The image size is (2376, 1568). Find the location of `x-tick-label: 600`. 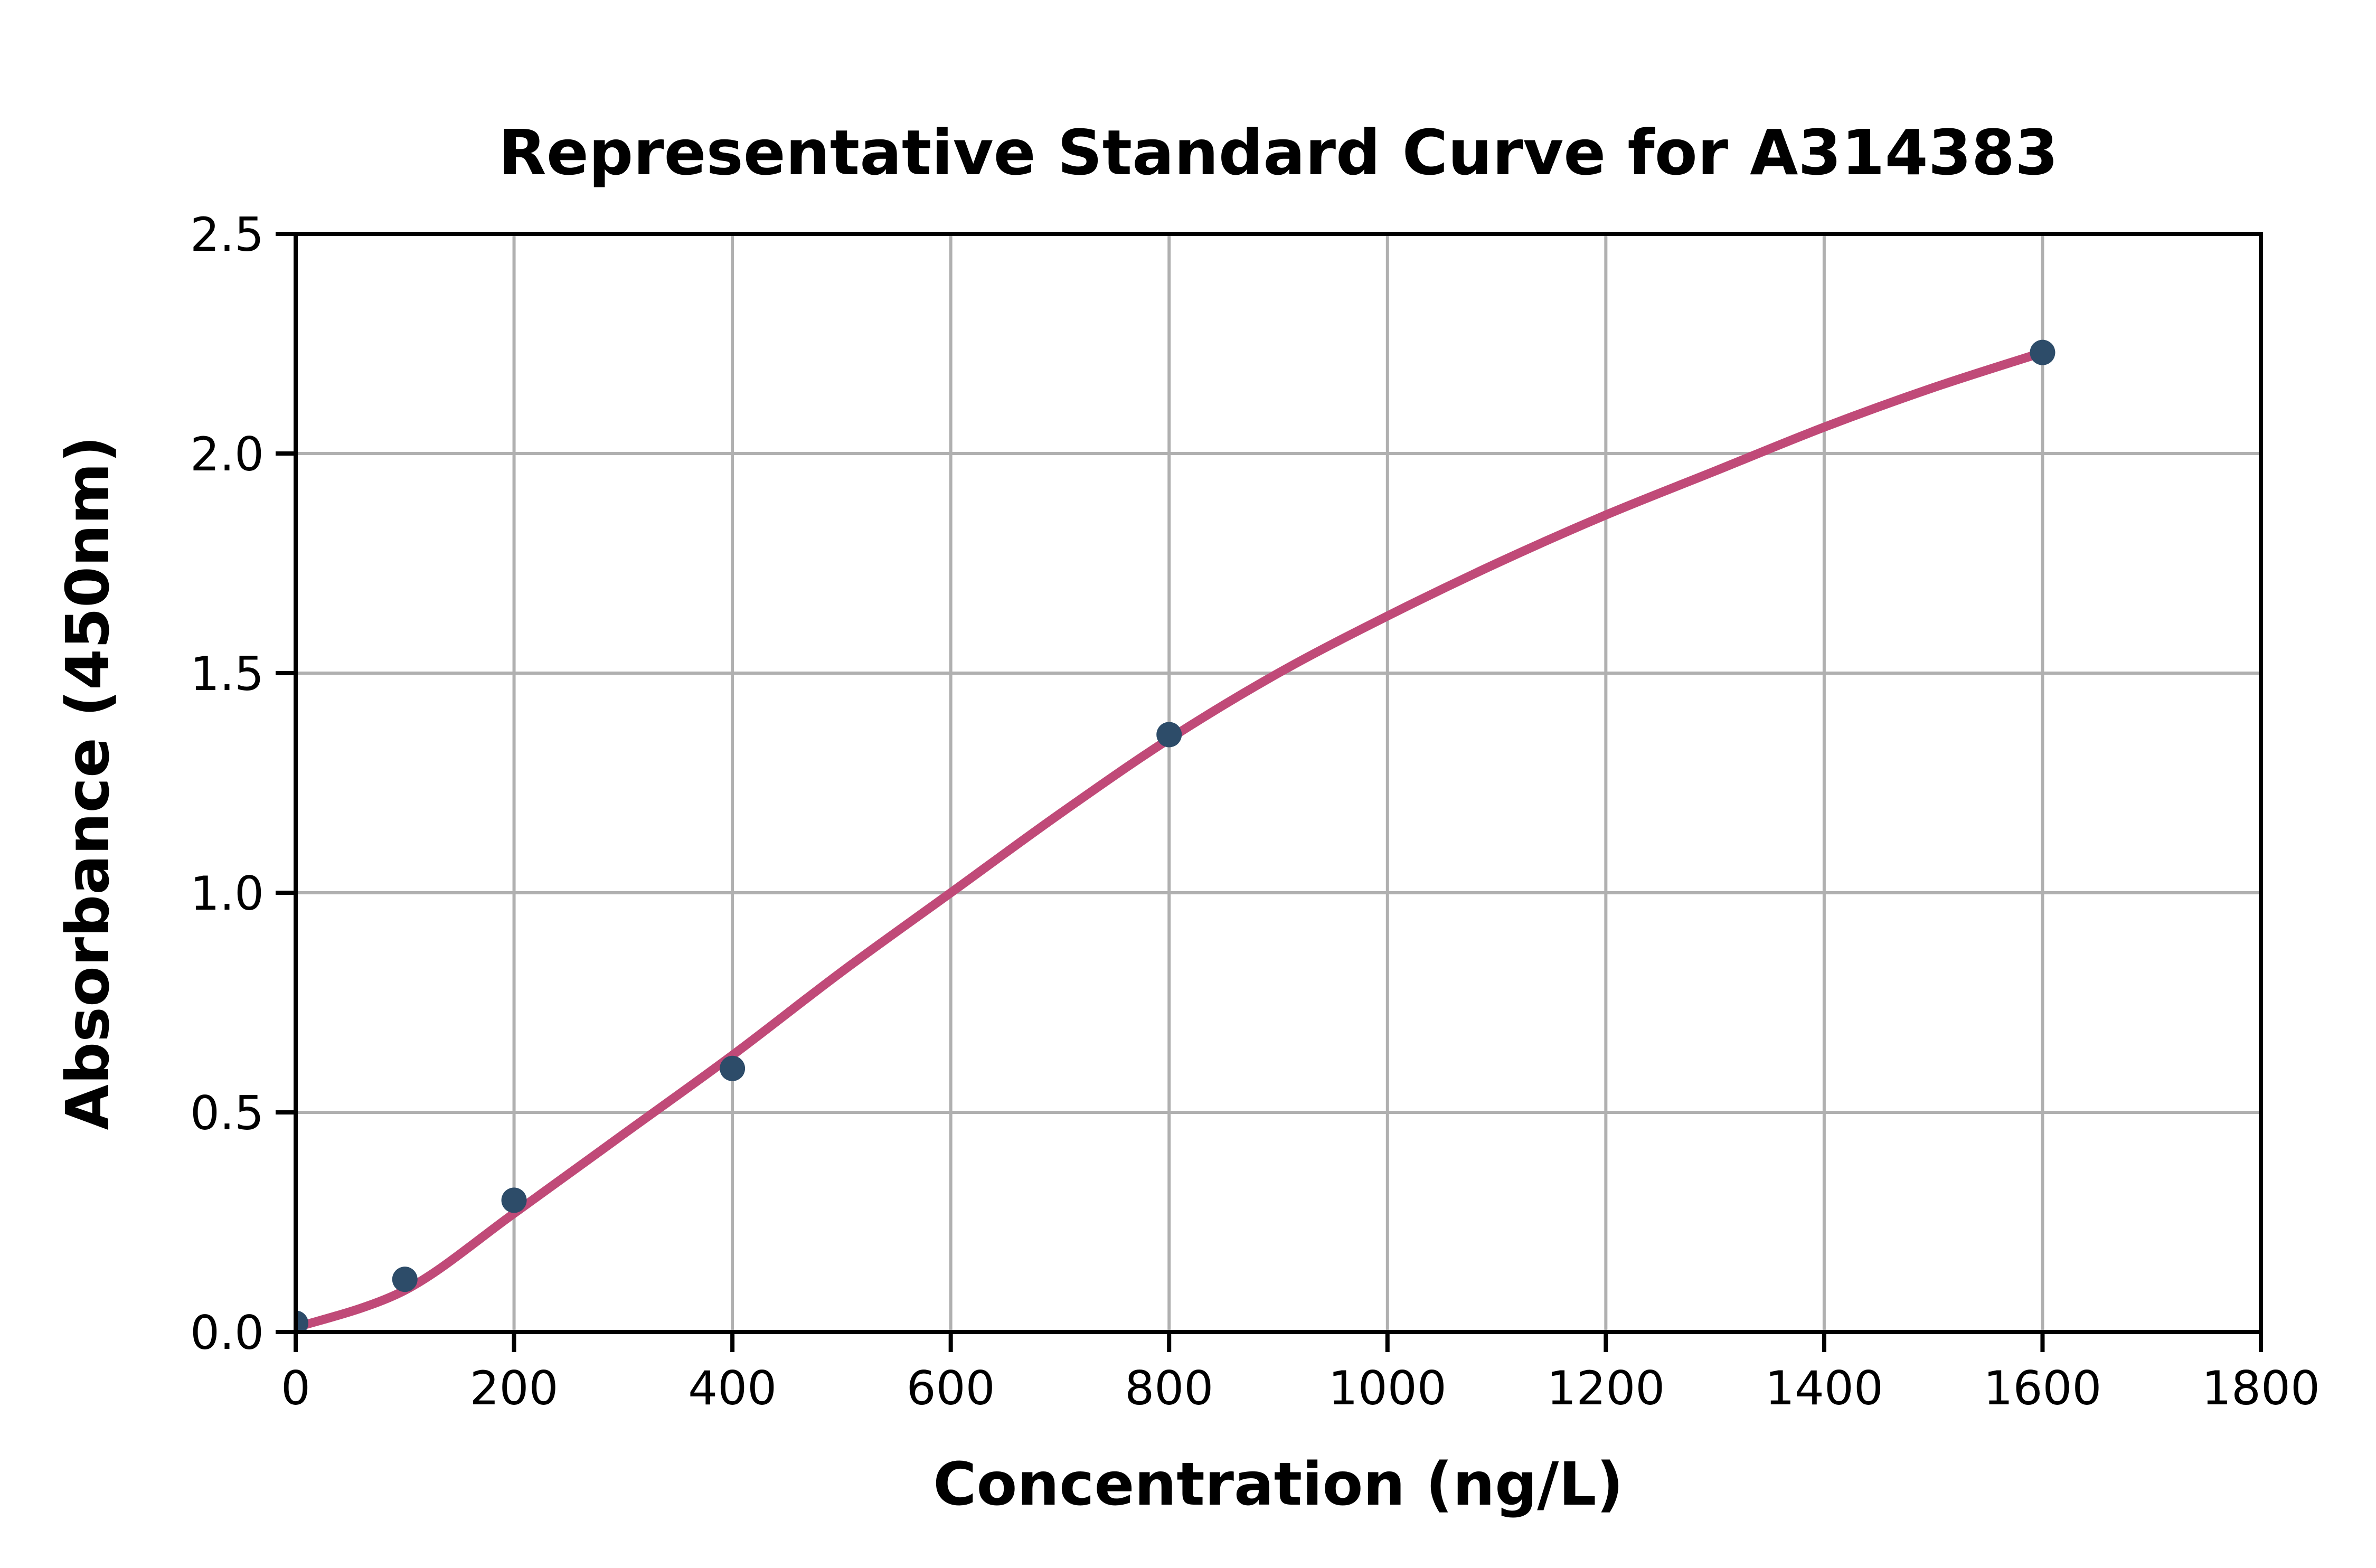

x-tick-label: 600 is located at coordinates (951, 1388).